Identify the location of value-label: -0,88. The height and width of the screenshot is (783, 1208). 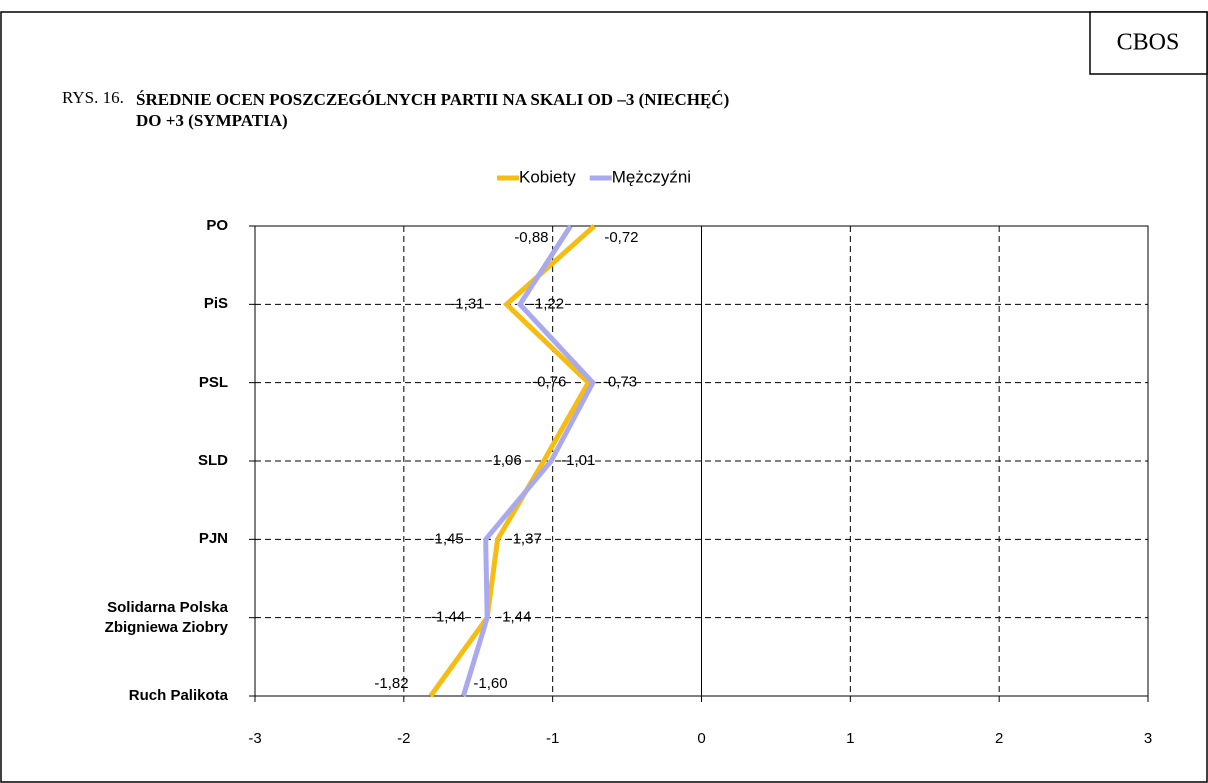
(531, 237).